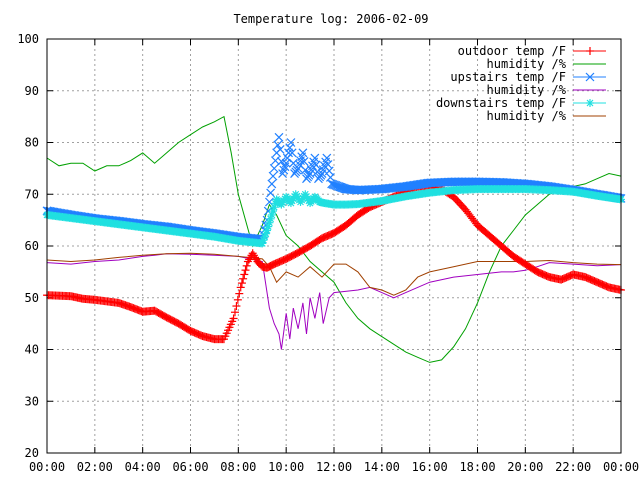 The height and width of the screenshot is (480, 640). What do you see at coordinates (382, 467) in the screenshot?
I see `x-tick-label: 14:00` at bounding box center [382, 467].